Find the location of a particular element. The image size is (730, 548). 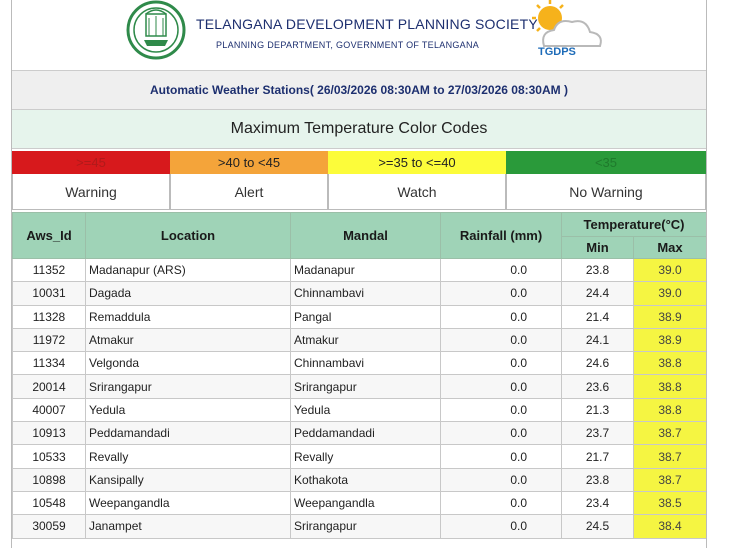

cell-aws-id: 10031 is located at coordinates (49, 293).